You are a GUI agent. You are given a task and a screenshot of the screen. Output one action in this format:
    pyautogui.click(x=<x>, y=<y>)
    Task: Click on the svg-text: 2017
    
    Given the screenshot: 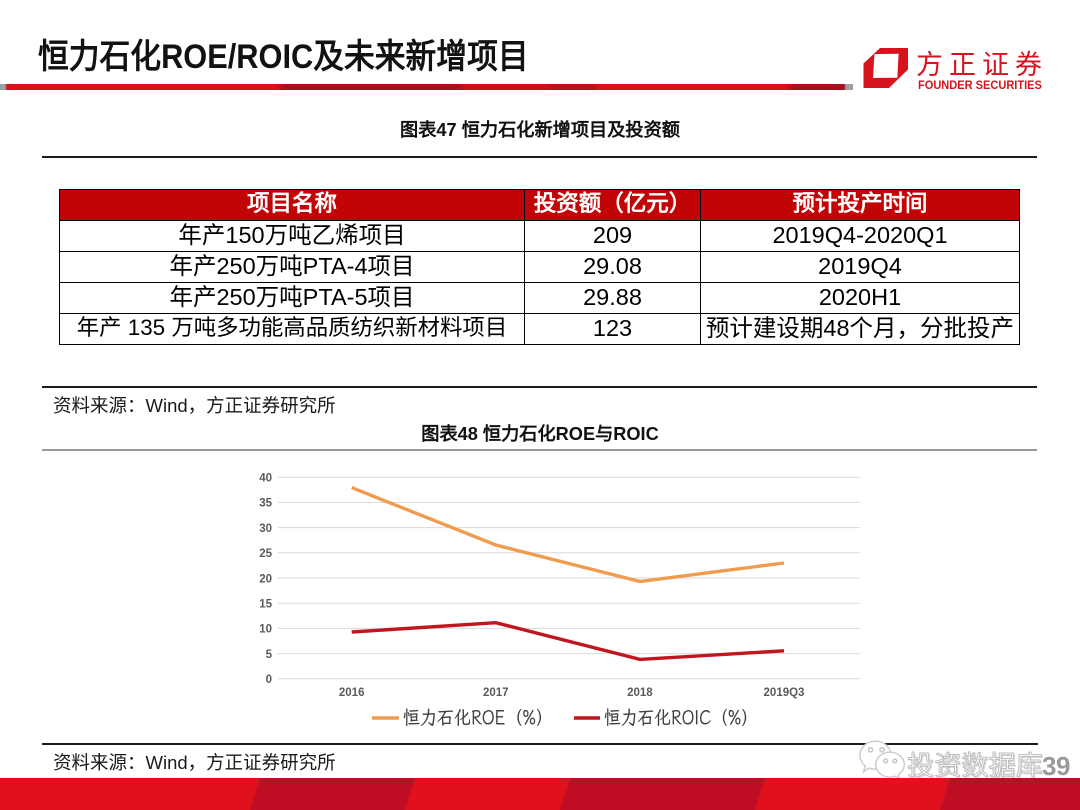 What is the action you would take?
    pyautogui.click(x=496, y=693)
    